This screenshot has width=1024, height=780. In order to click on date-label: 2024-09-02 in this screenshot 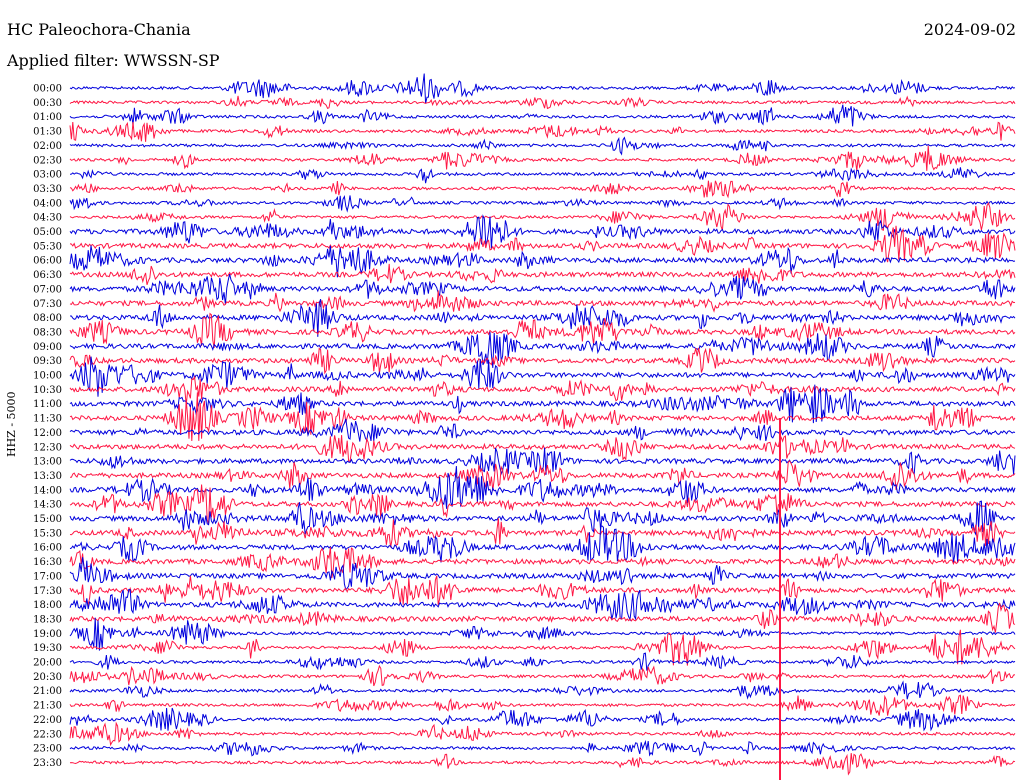, I will do `click(969, 29)`.